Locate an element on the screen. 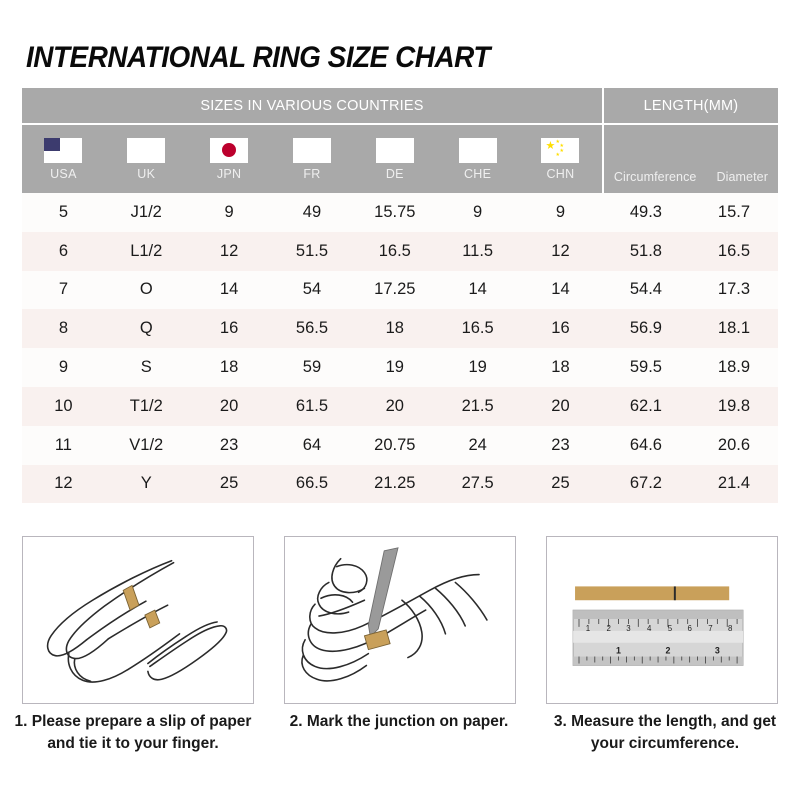 This screenshot has width=800, height=800. instruction-panel-3: 1 2 3 4 5 6 7 8 1 2 3 is located at coordinates (662, 620).